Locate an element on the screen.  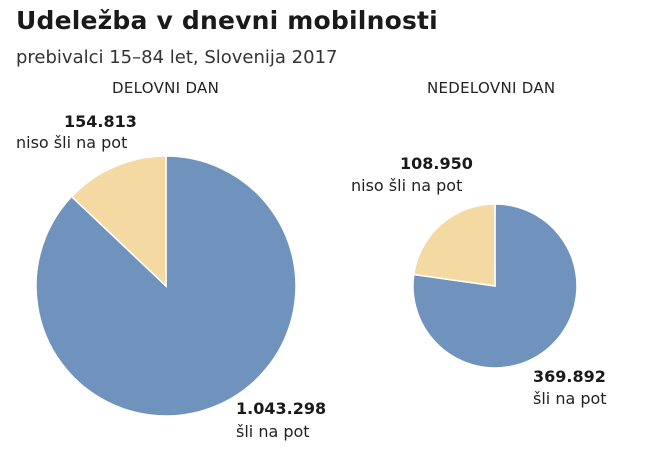
pie2-trip-label: šli na pot is located at coordinates (570, 398).